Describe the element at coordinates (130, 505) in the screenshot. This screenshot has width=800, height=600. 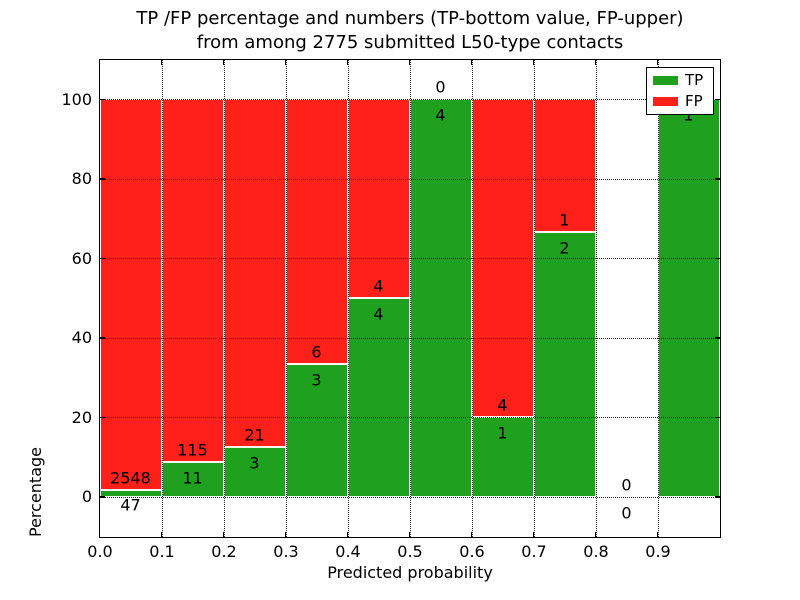
I see `tp-count-label: 47` at that location.